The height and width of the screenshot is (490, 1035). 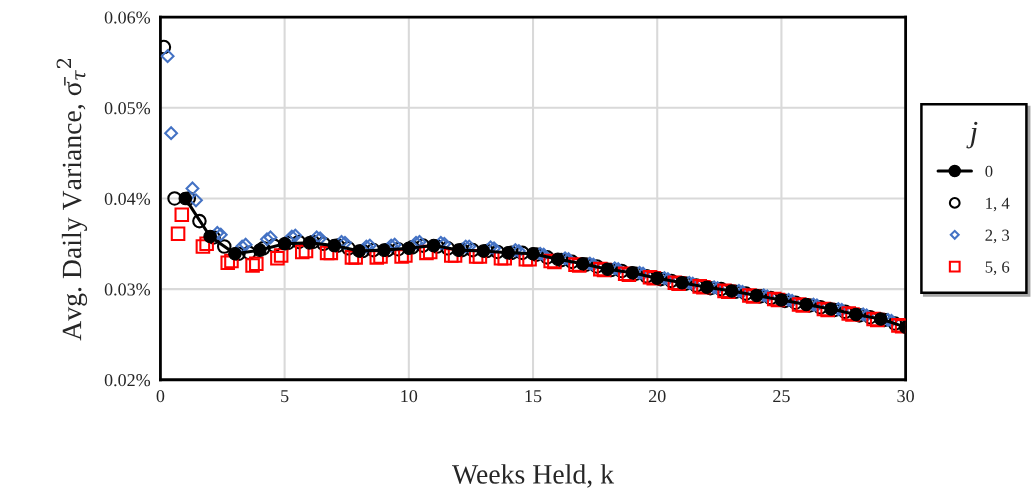 I want to click on x-tick-label: 0, so click(x=160, y=396).